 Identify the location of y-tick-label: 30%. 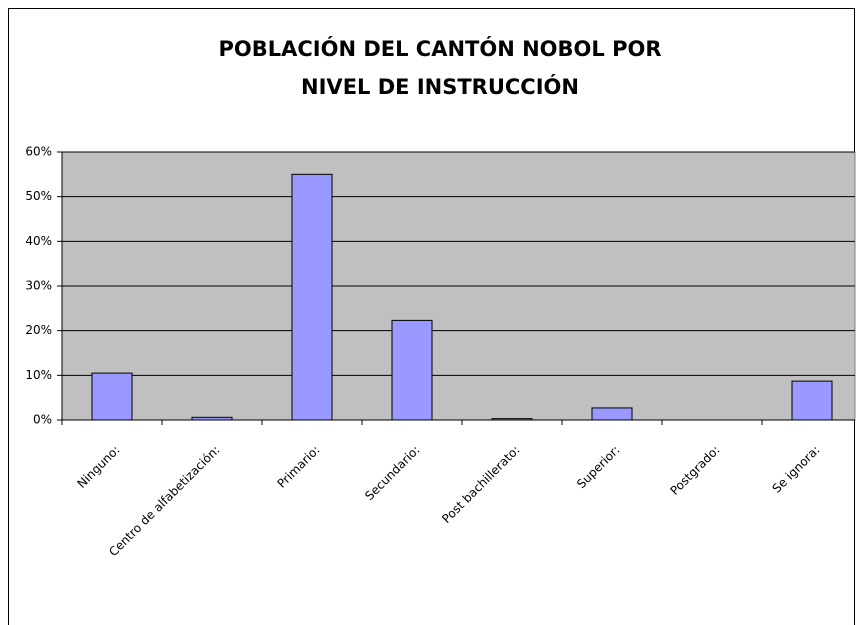
(38, 286).